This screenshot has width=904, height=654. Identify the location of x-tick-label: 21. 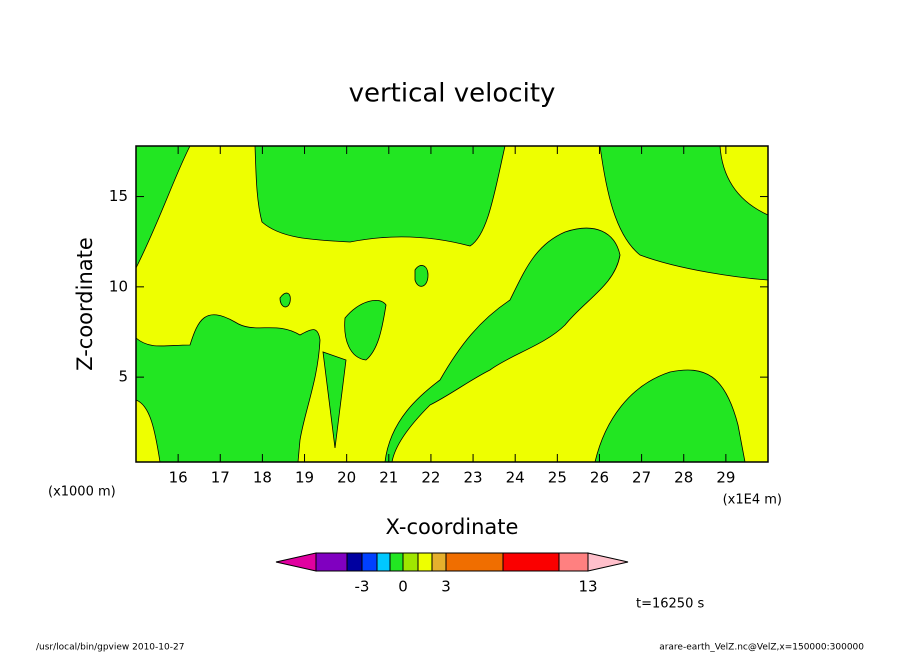
(388, 478).